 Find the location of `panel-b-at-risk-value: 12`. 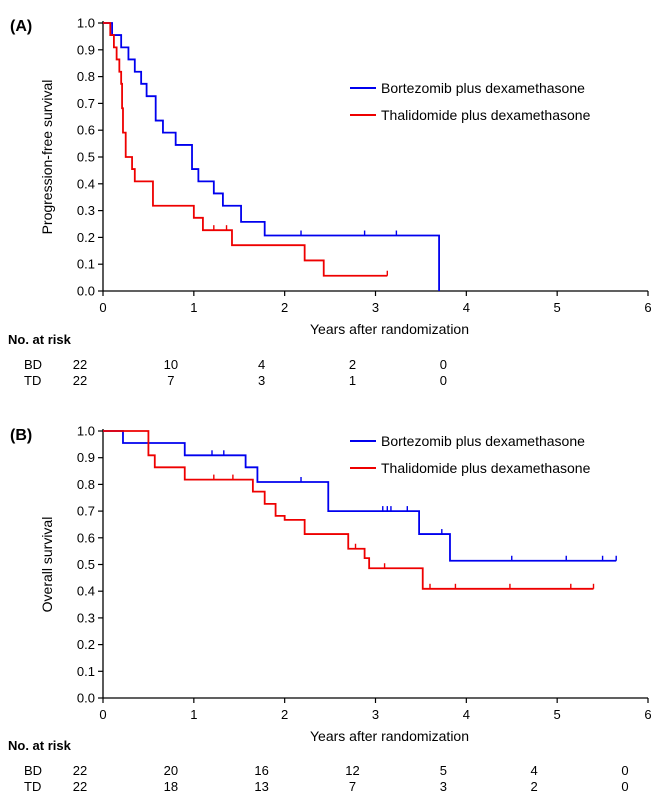

panel-b-at-risk-value: 12 is located at coordinates (352, 770).